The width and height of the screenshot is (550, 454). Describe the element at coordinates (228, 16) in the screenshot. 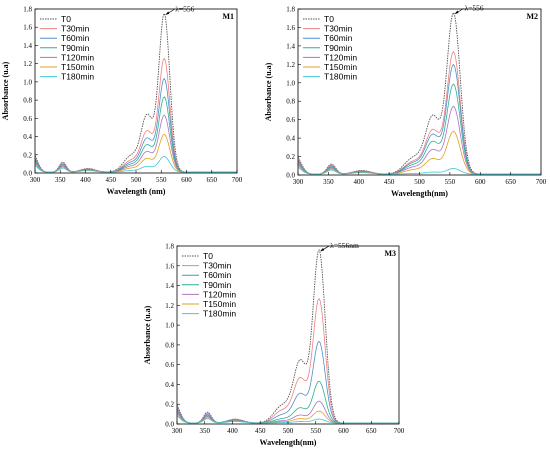

I see `panel-label: M1` at that location.